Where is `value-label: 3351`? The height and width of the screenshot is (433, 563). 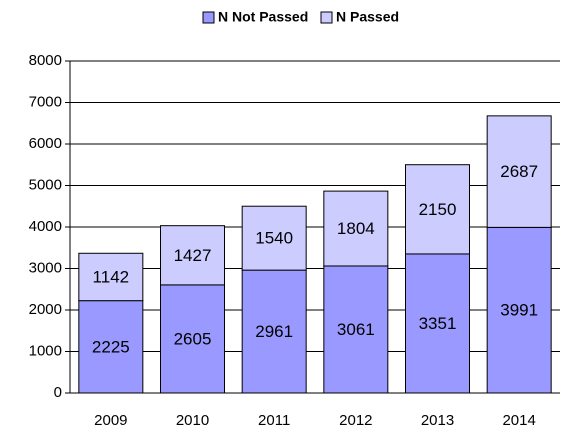 value-label: 3351 is located at coordinates (438, 323).